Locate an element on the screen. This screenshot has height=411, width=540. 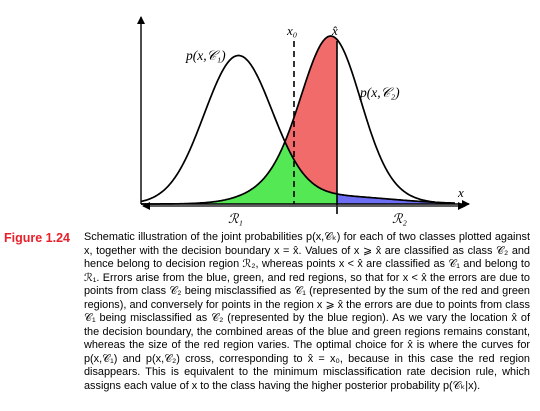
blue-error-region is located at coordinates (396, 198).